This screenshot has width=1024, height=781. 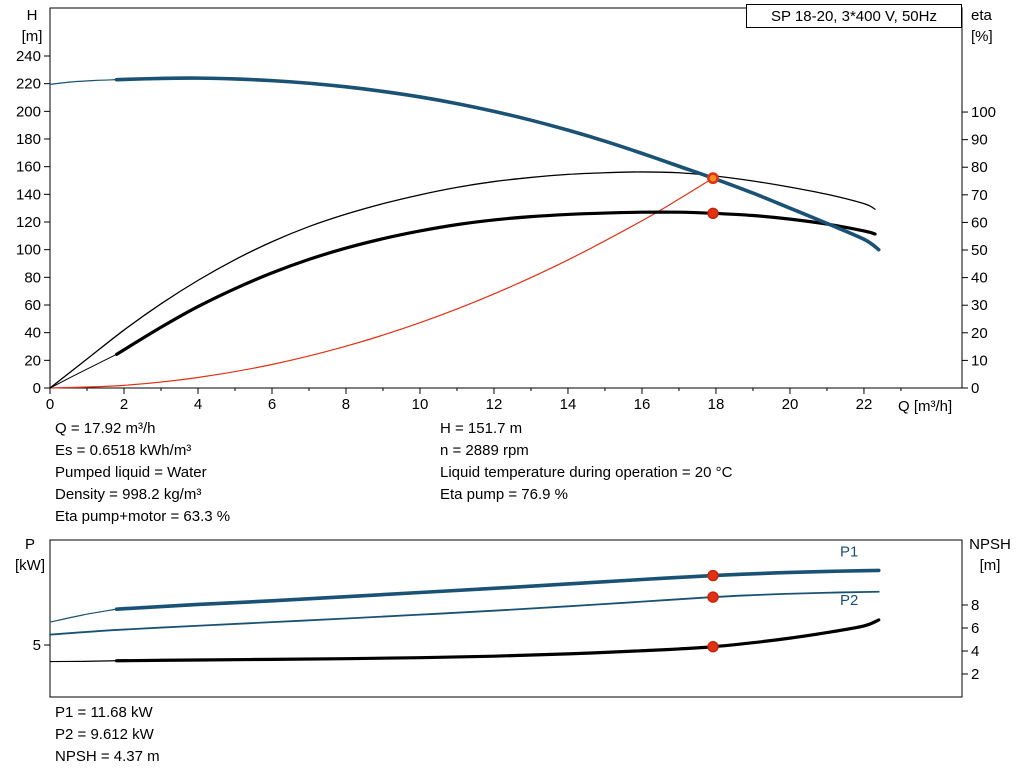 What do you see at coordinates (990, 565) in the screenshot?
I see `npsh-axis-title-line2: [m]` at bounding box center [990, 565].